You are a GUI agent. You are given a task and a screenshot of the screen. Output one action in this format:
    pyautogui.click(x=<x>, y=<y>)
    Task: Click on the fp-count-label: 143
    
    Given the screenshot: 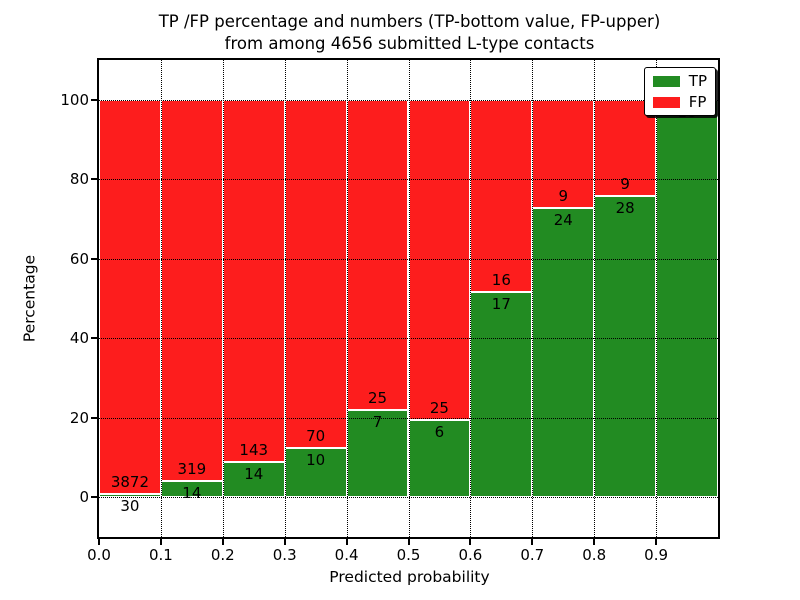 What is the action you would take?
    pyautogui.click(x=254, y=449)
    